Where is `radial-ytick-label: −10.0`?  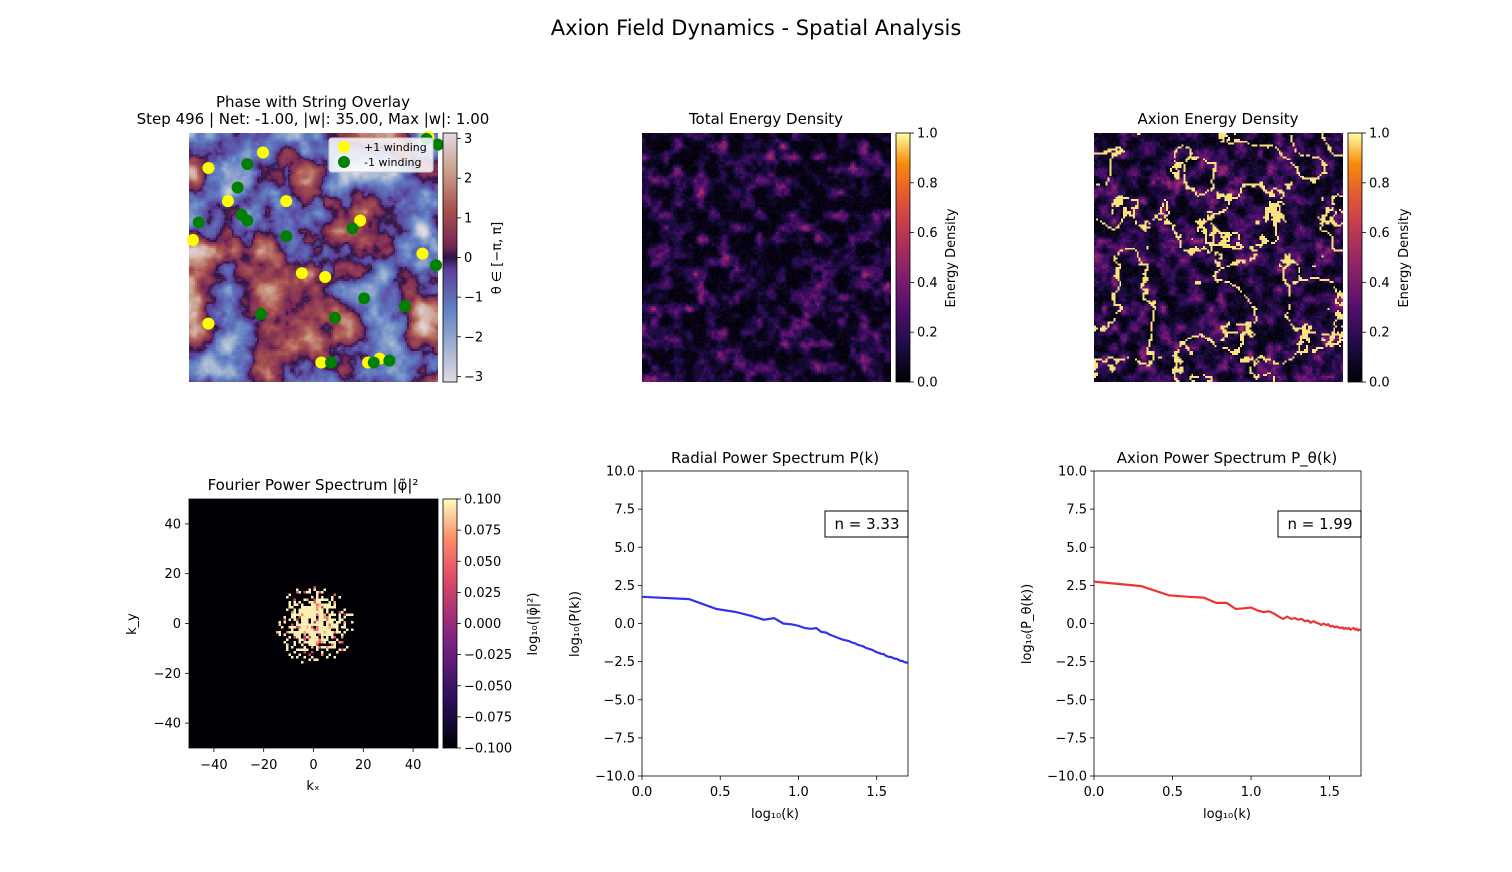
radial-ytick-label: −10.0 is located at coordinates (615, 777).